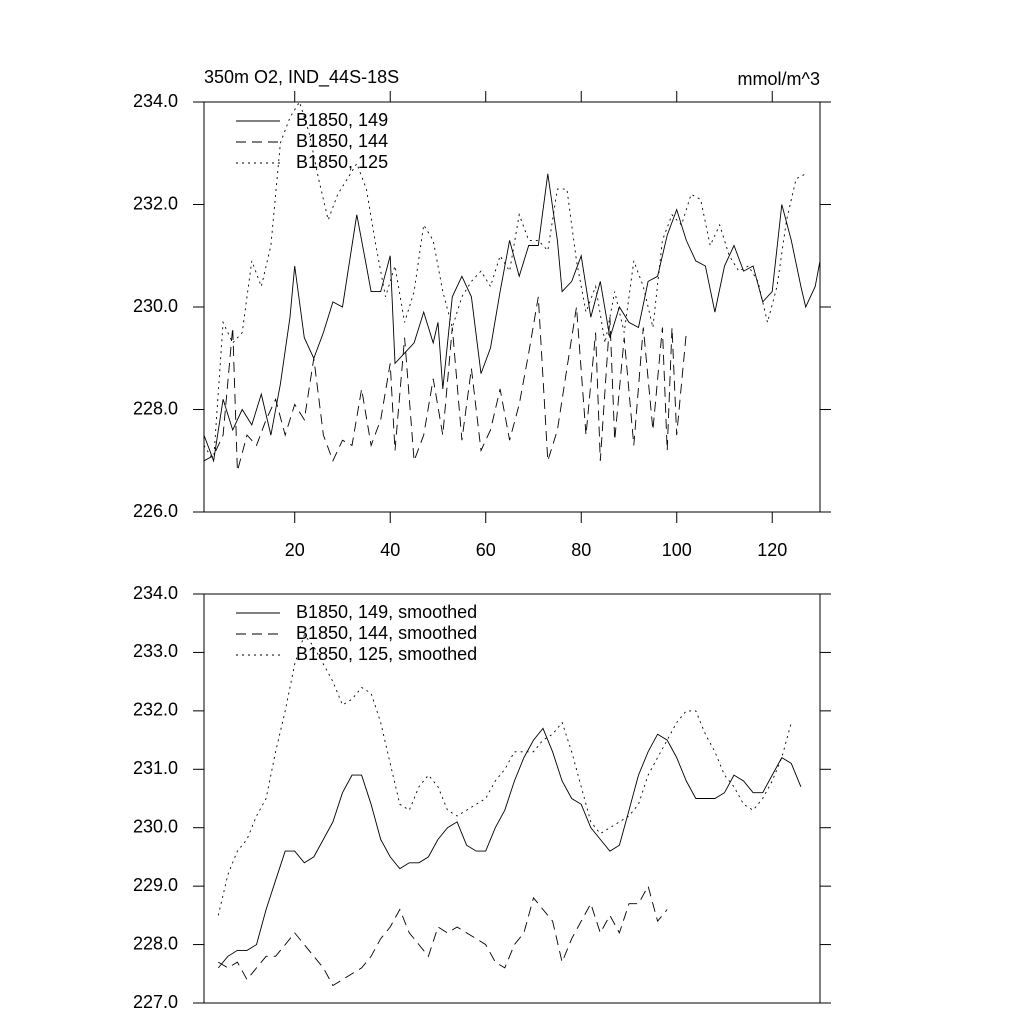 Image resolution: width=1024 pixels, height=1029 pixels. Describe the element at coordinates (342, 141) in the screenshot. I see `legend-label: B1850, 144` at that location.